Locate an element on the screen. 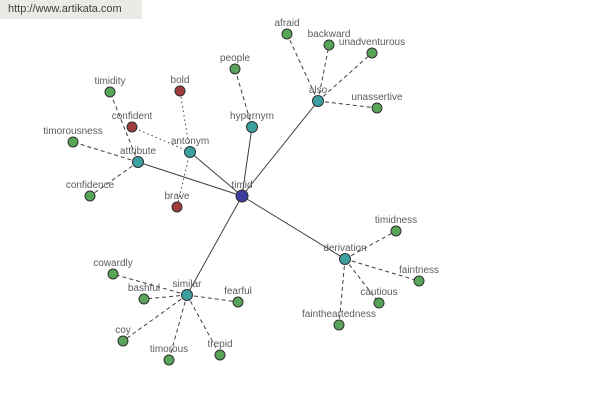 This screenshot has width=600, height=400. node-bashful is located at coordinates (144, 299).